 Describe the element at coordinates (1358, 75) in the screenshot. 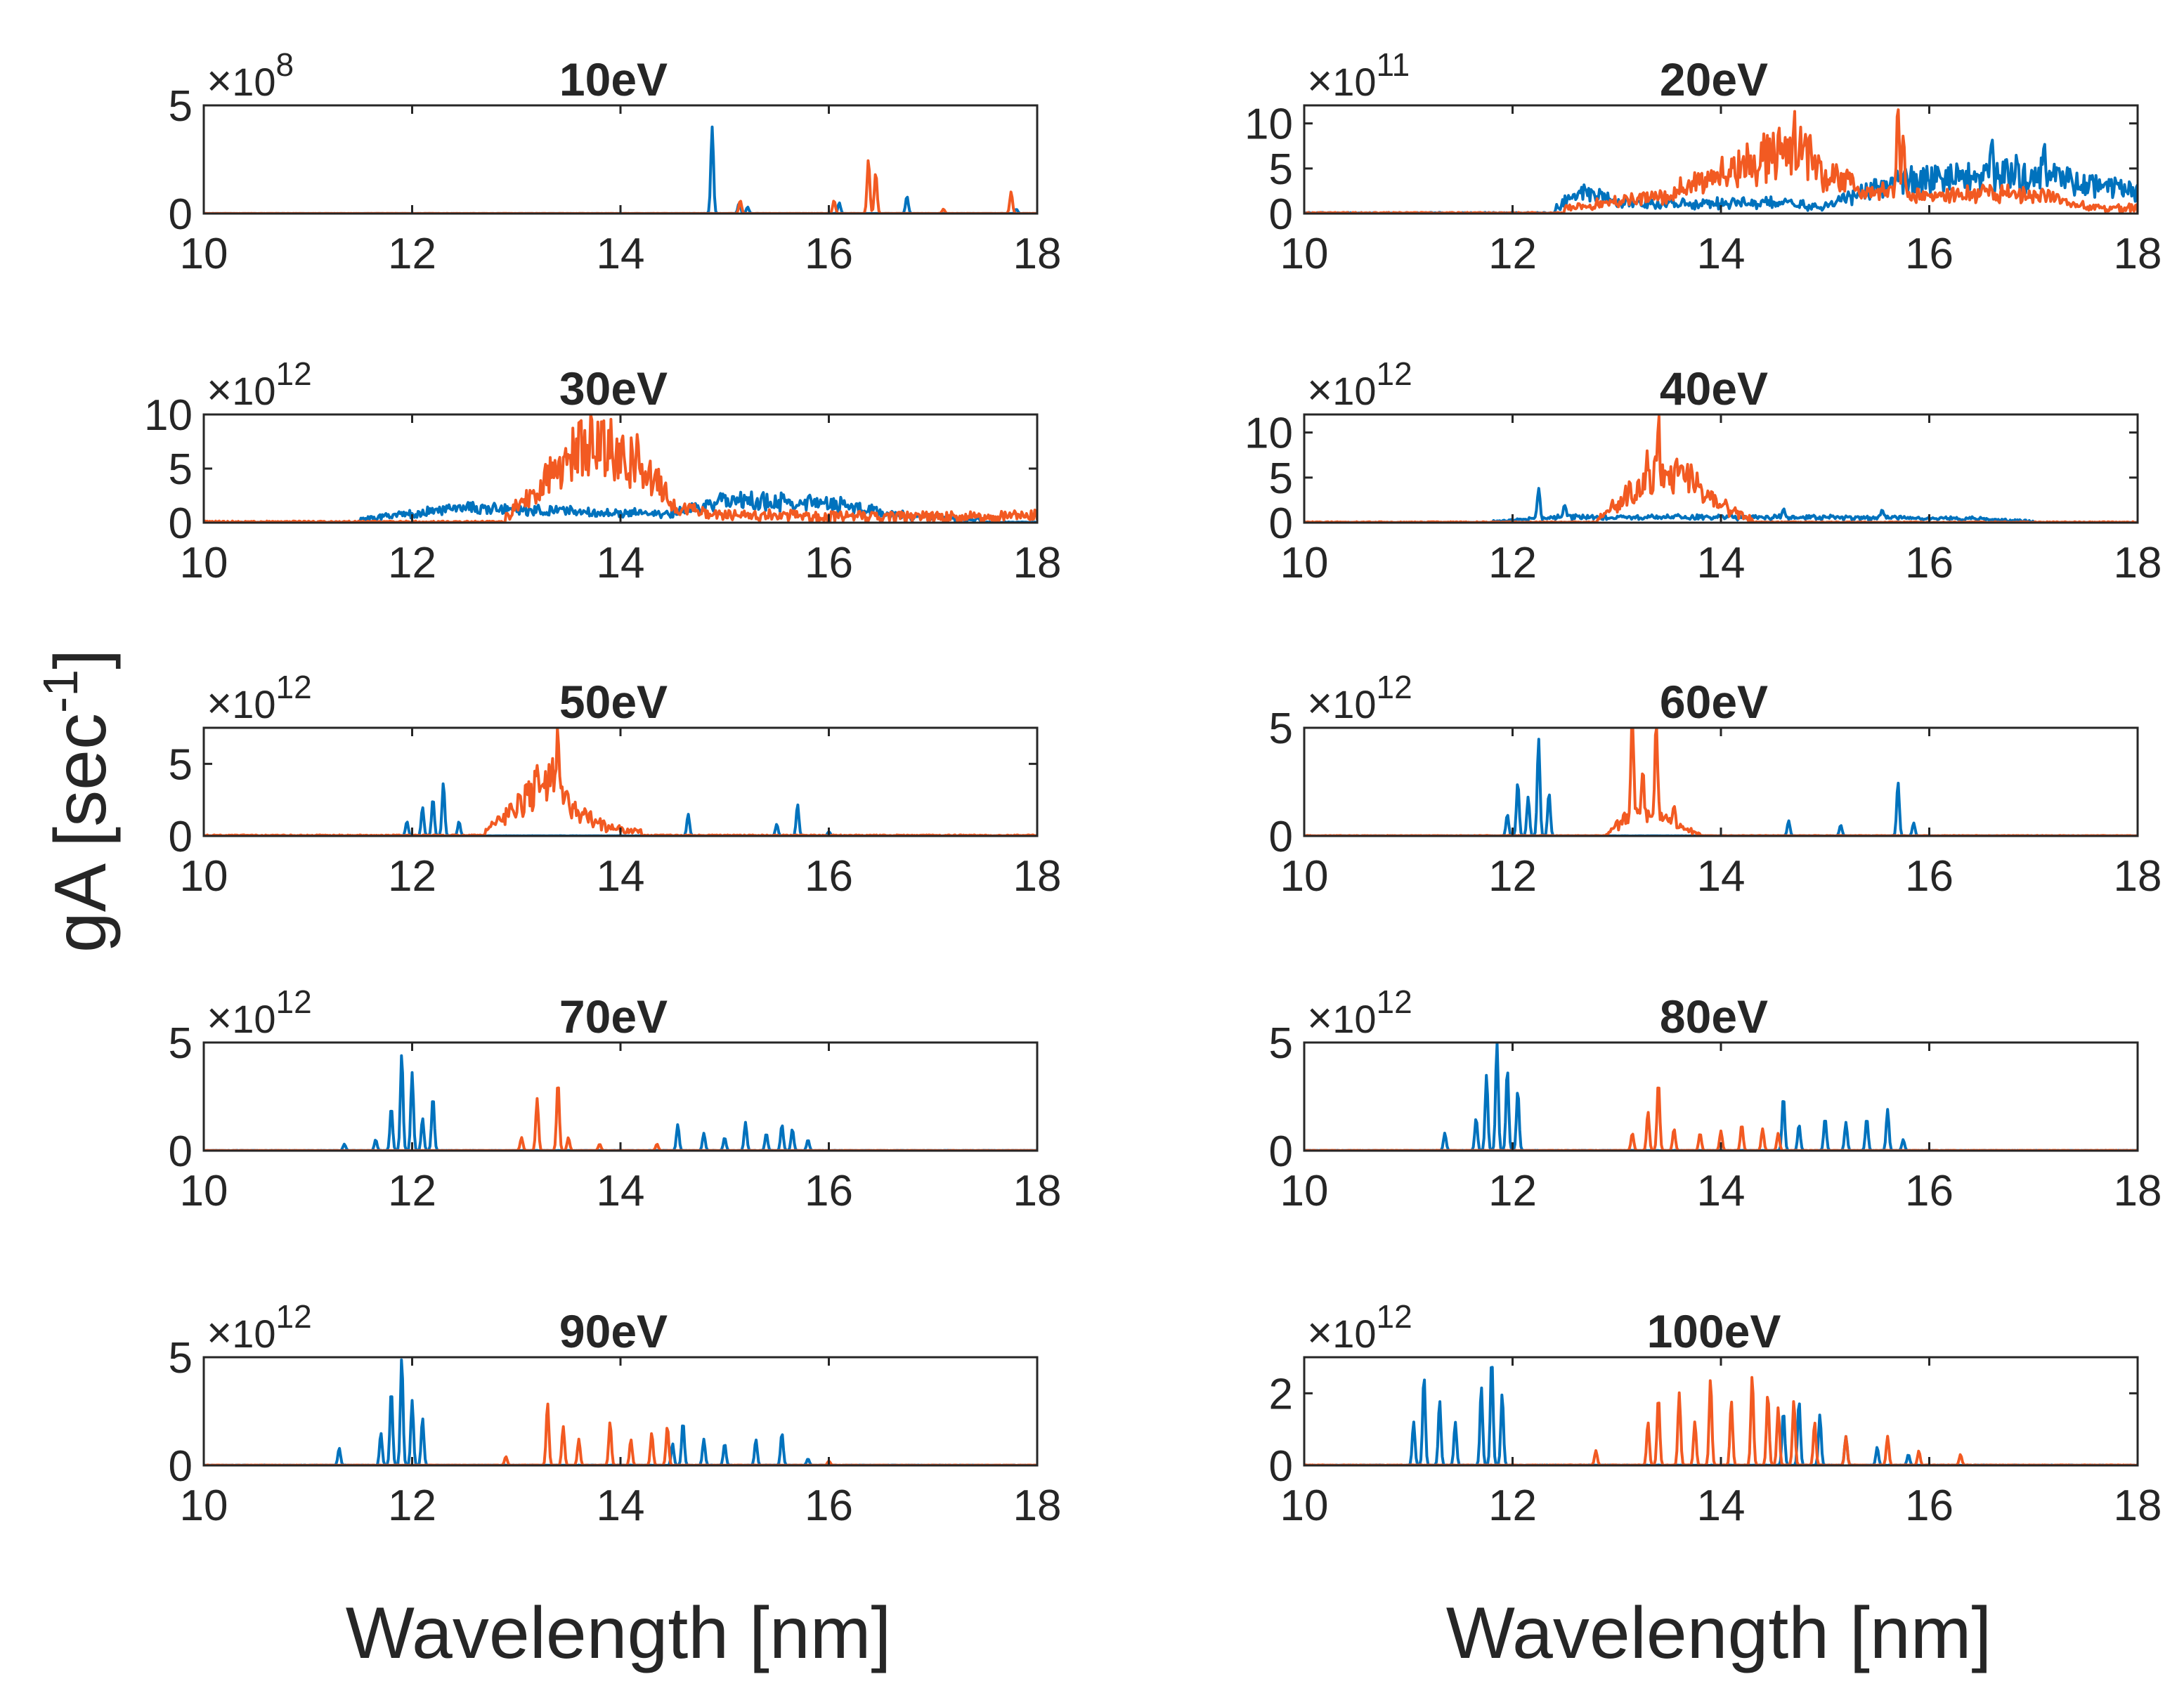

I see `exponent-label: ×10¹¹` at that location.